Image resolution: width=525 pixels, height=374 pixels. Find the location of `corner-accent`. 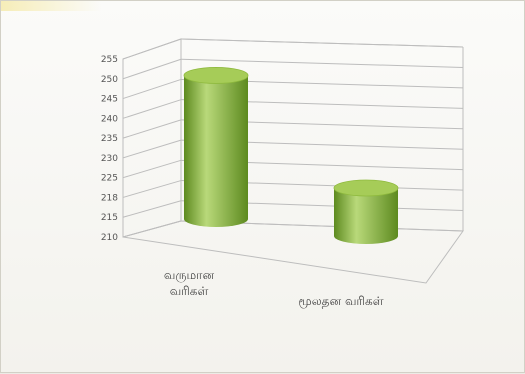

corner-accent is located at coordinates (51, 6).